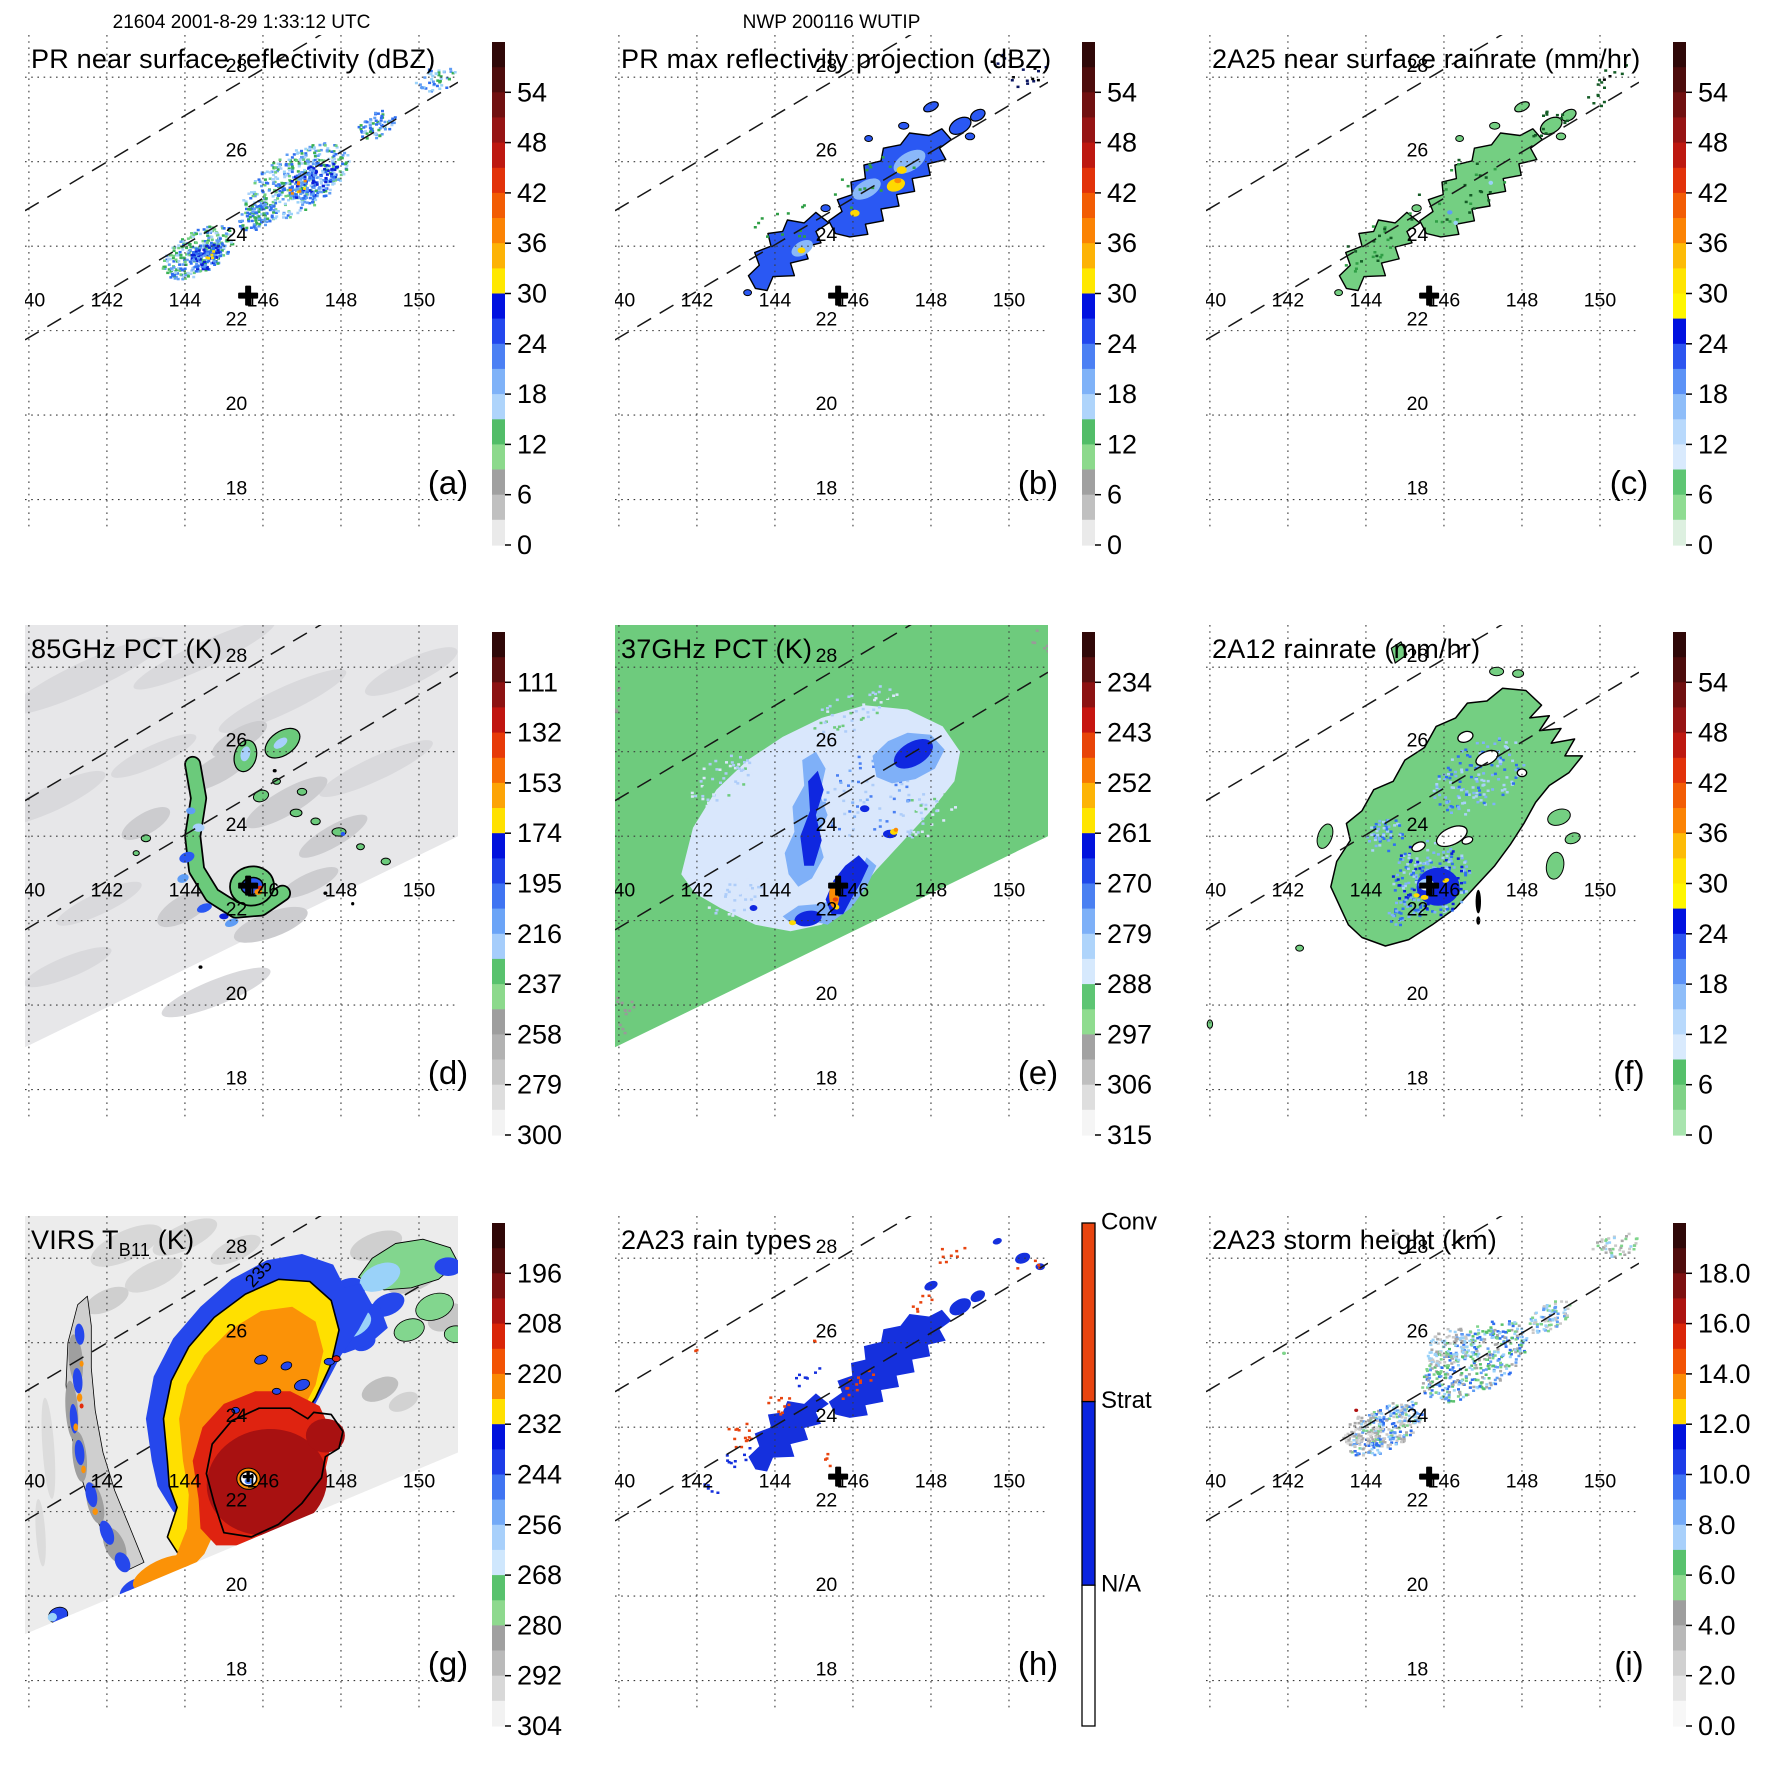 This screenshot has height=1771, width=1771. What do you see at coordinates (233, 59) in the screenshot?
I see `panel-a-title: PR near surface reflectivity (dBZ)` at bounding box center [233, 59].